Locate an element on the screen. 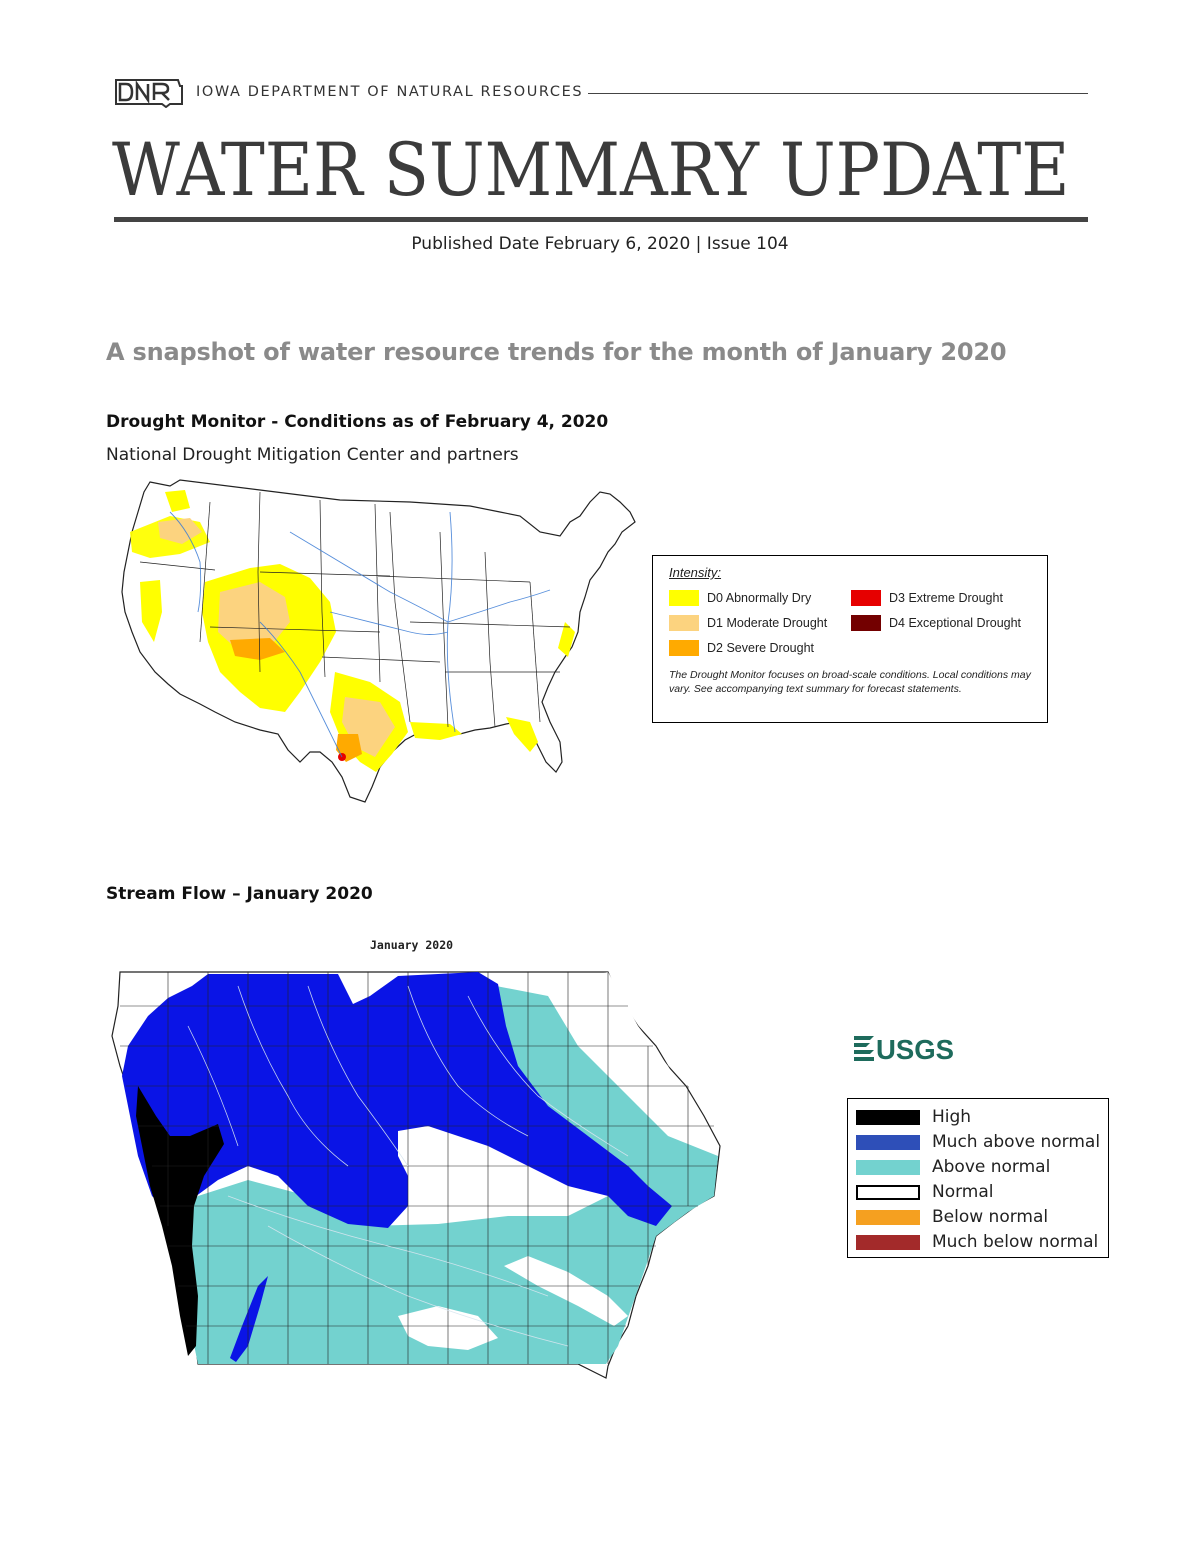 This screenshot has width=1200, height=1554. legend-item-above: Above normal is located at coordinates (953, 1167).